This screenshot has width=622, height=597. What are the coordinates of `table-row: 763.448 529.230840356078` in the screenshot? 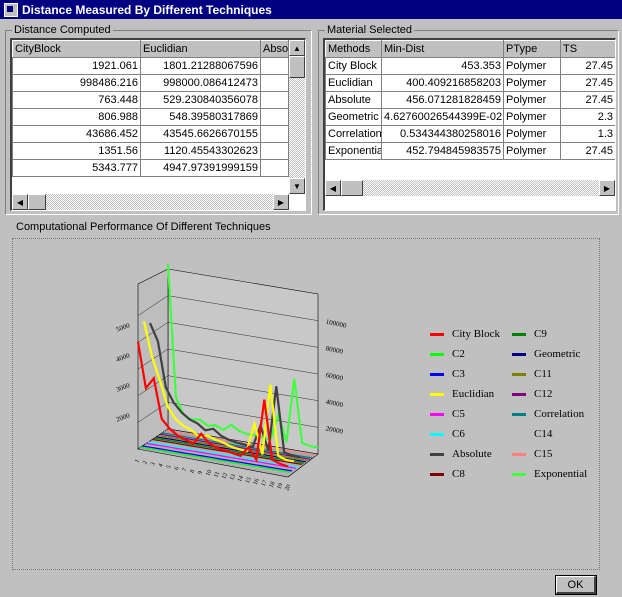 It's located at (150, 100).